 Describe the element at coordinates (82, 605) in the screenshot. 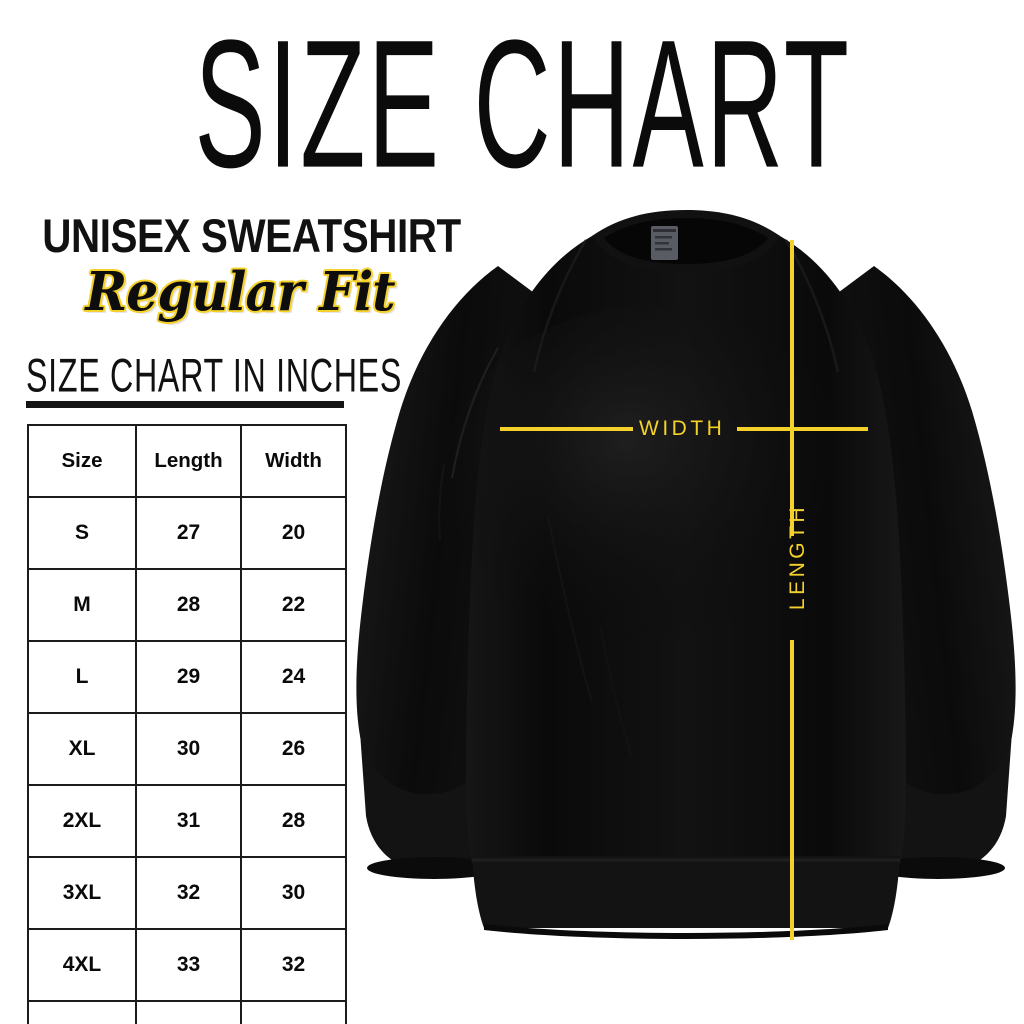

I see `cell-size: M` at that location.